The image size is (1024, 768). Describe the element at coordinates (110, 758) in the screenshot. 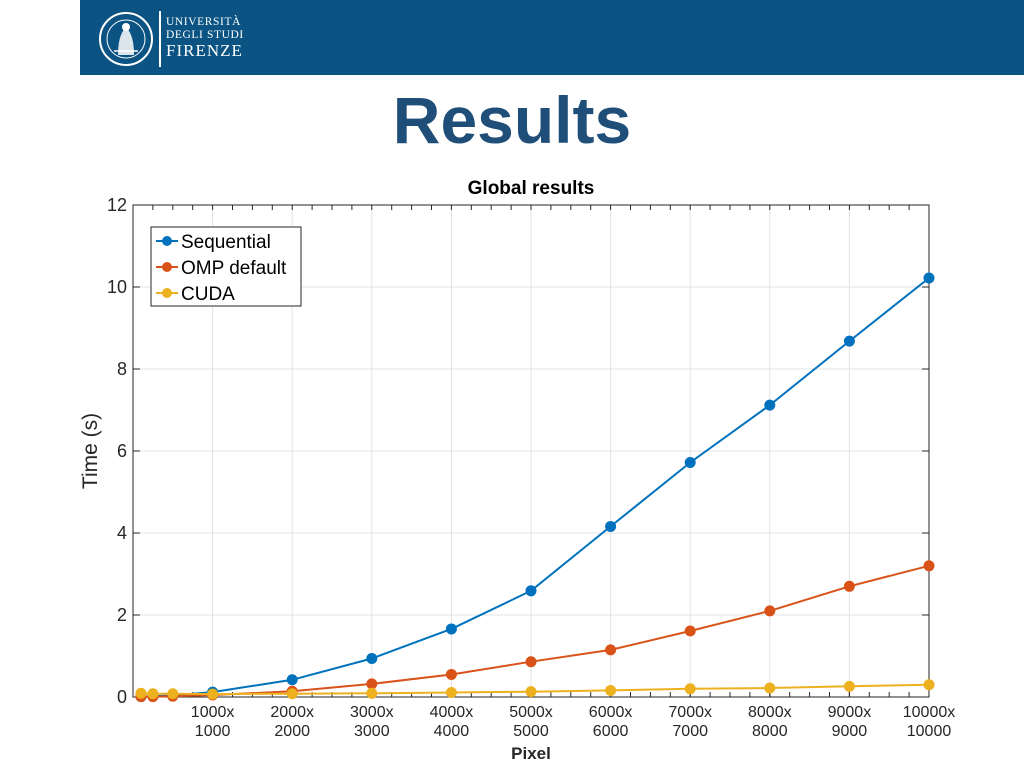

I see `faint-watermark` at that location.